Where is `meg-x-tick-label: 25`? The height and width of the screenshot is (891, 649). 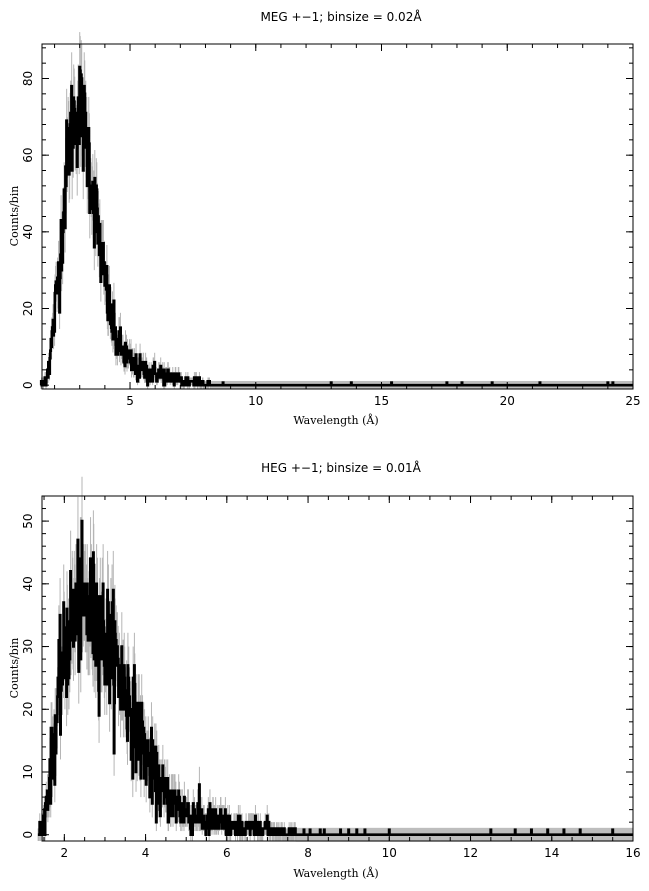 meg-x-tick-label: 25 is located at coordinates (632, 401).